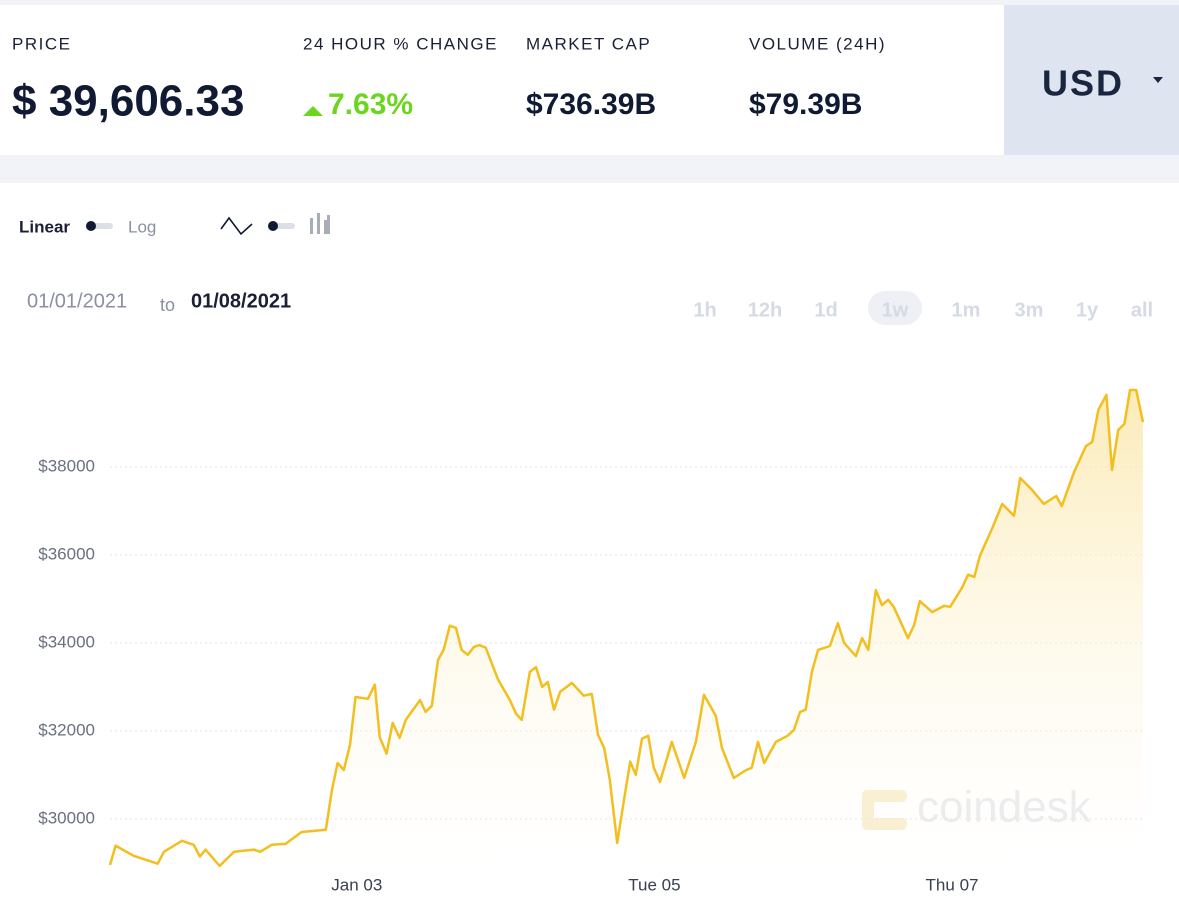 The width and height of the screenshot is (1179, 920). What do you see at coordinates (966, 310) in the screenshot?
I see `range-button: 1m` at bounding box center [966, 310].